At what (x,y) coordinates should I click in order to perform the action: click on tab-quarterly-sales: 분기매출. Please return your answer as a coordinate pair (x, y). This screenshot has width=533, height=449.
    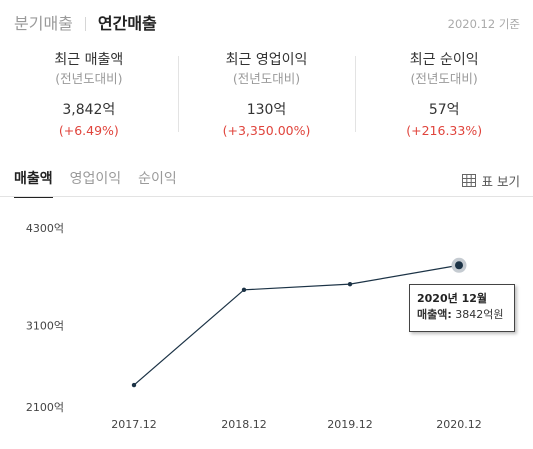
    Looking at the image, I should click on (43, 23).